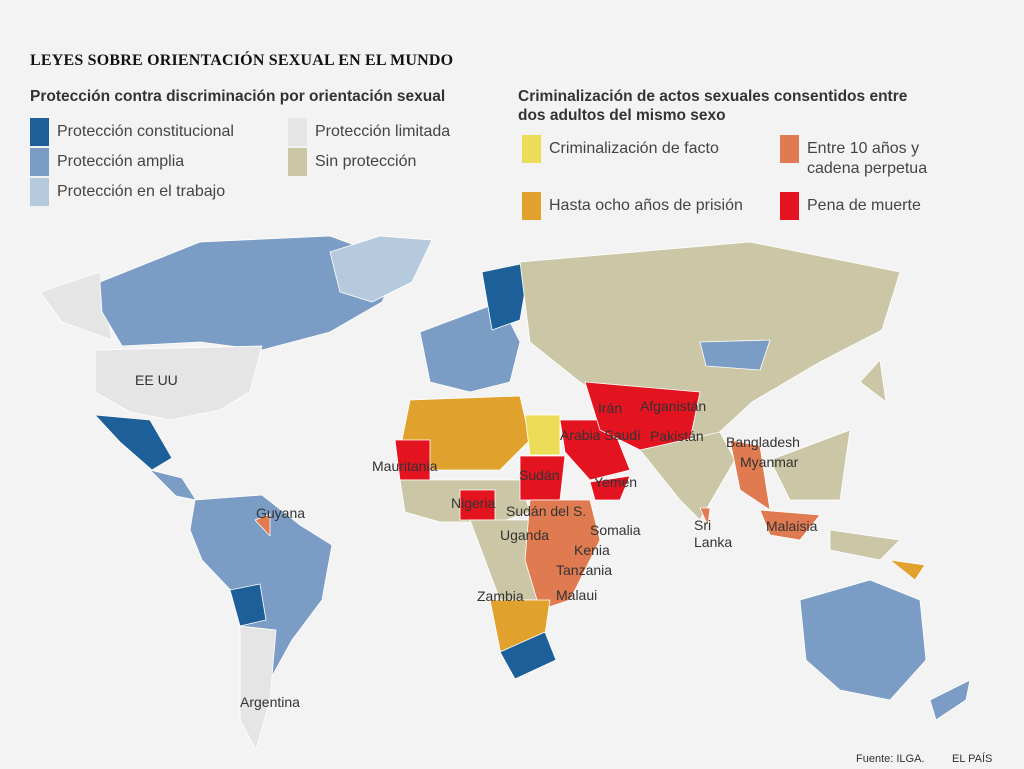 Image resolution: width=1024 pixels, height=769 pixels. I want to click on legend-item: Hasta ocho años de prisión, so click(642, 206).